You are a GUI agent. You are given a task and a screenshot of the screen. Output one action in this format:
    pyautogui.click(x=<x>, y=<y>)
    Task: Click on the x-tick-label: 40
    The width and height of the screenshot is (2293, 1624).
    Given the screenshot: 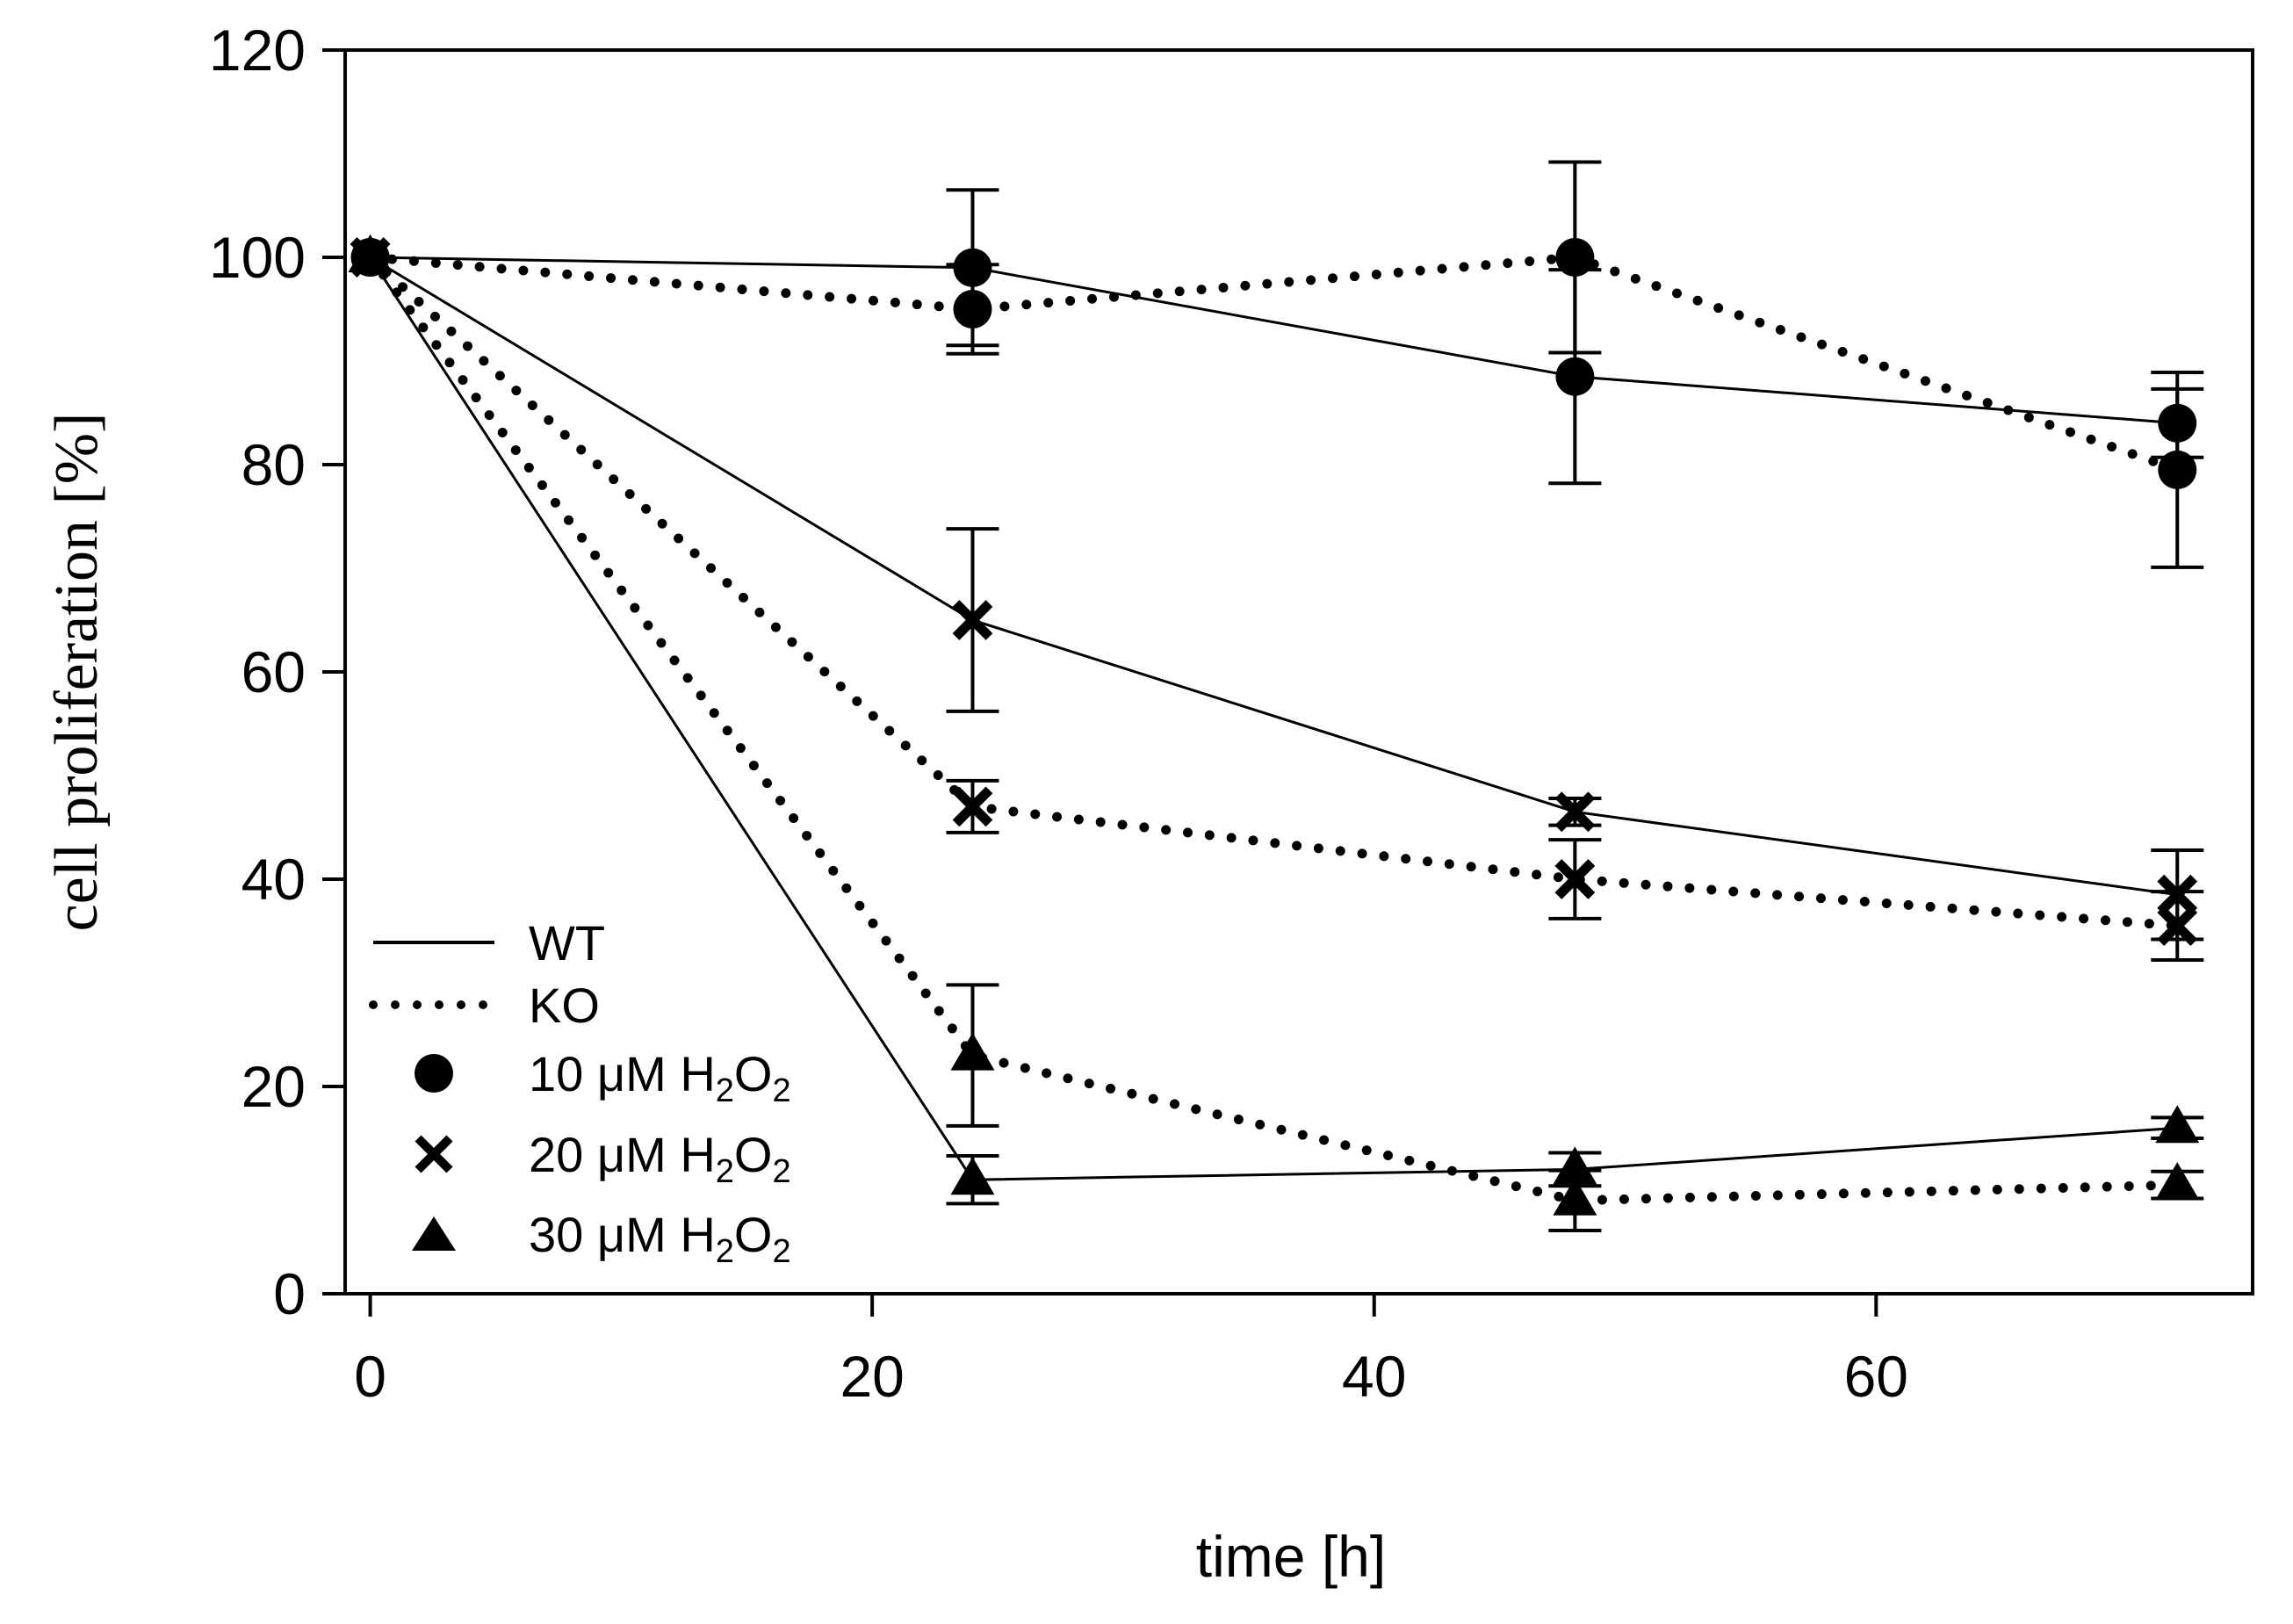 What is the action you would take?
    pyautogui.click(x=1374, y=1376)
    